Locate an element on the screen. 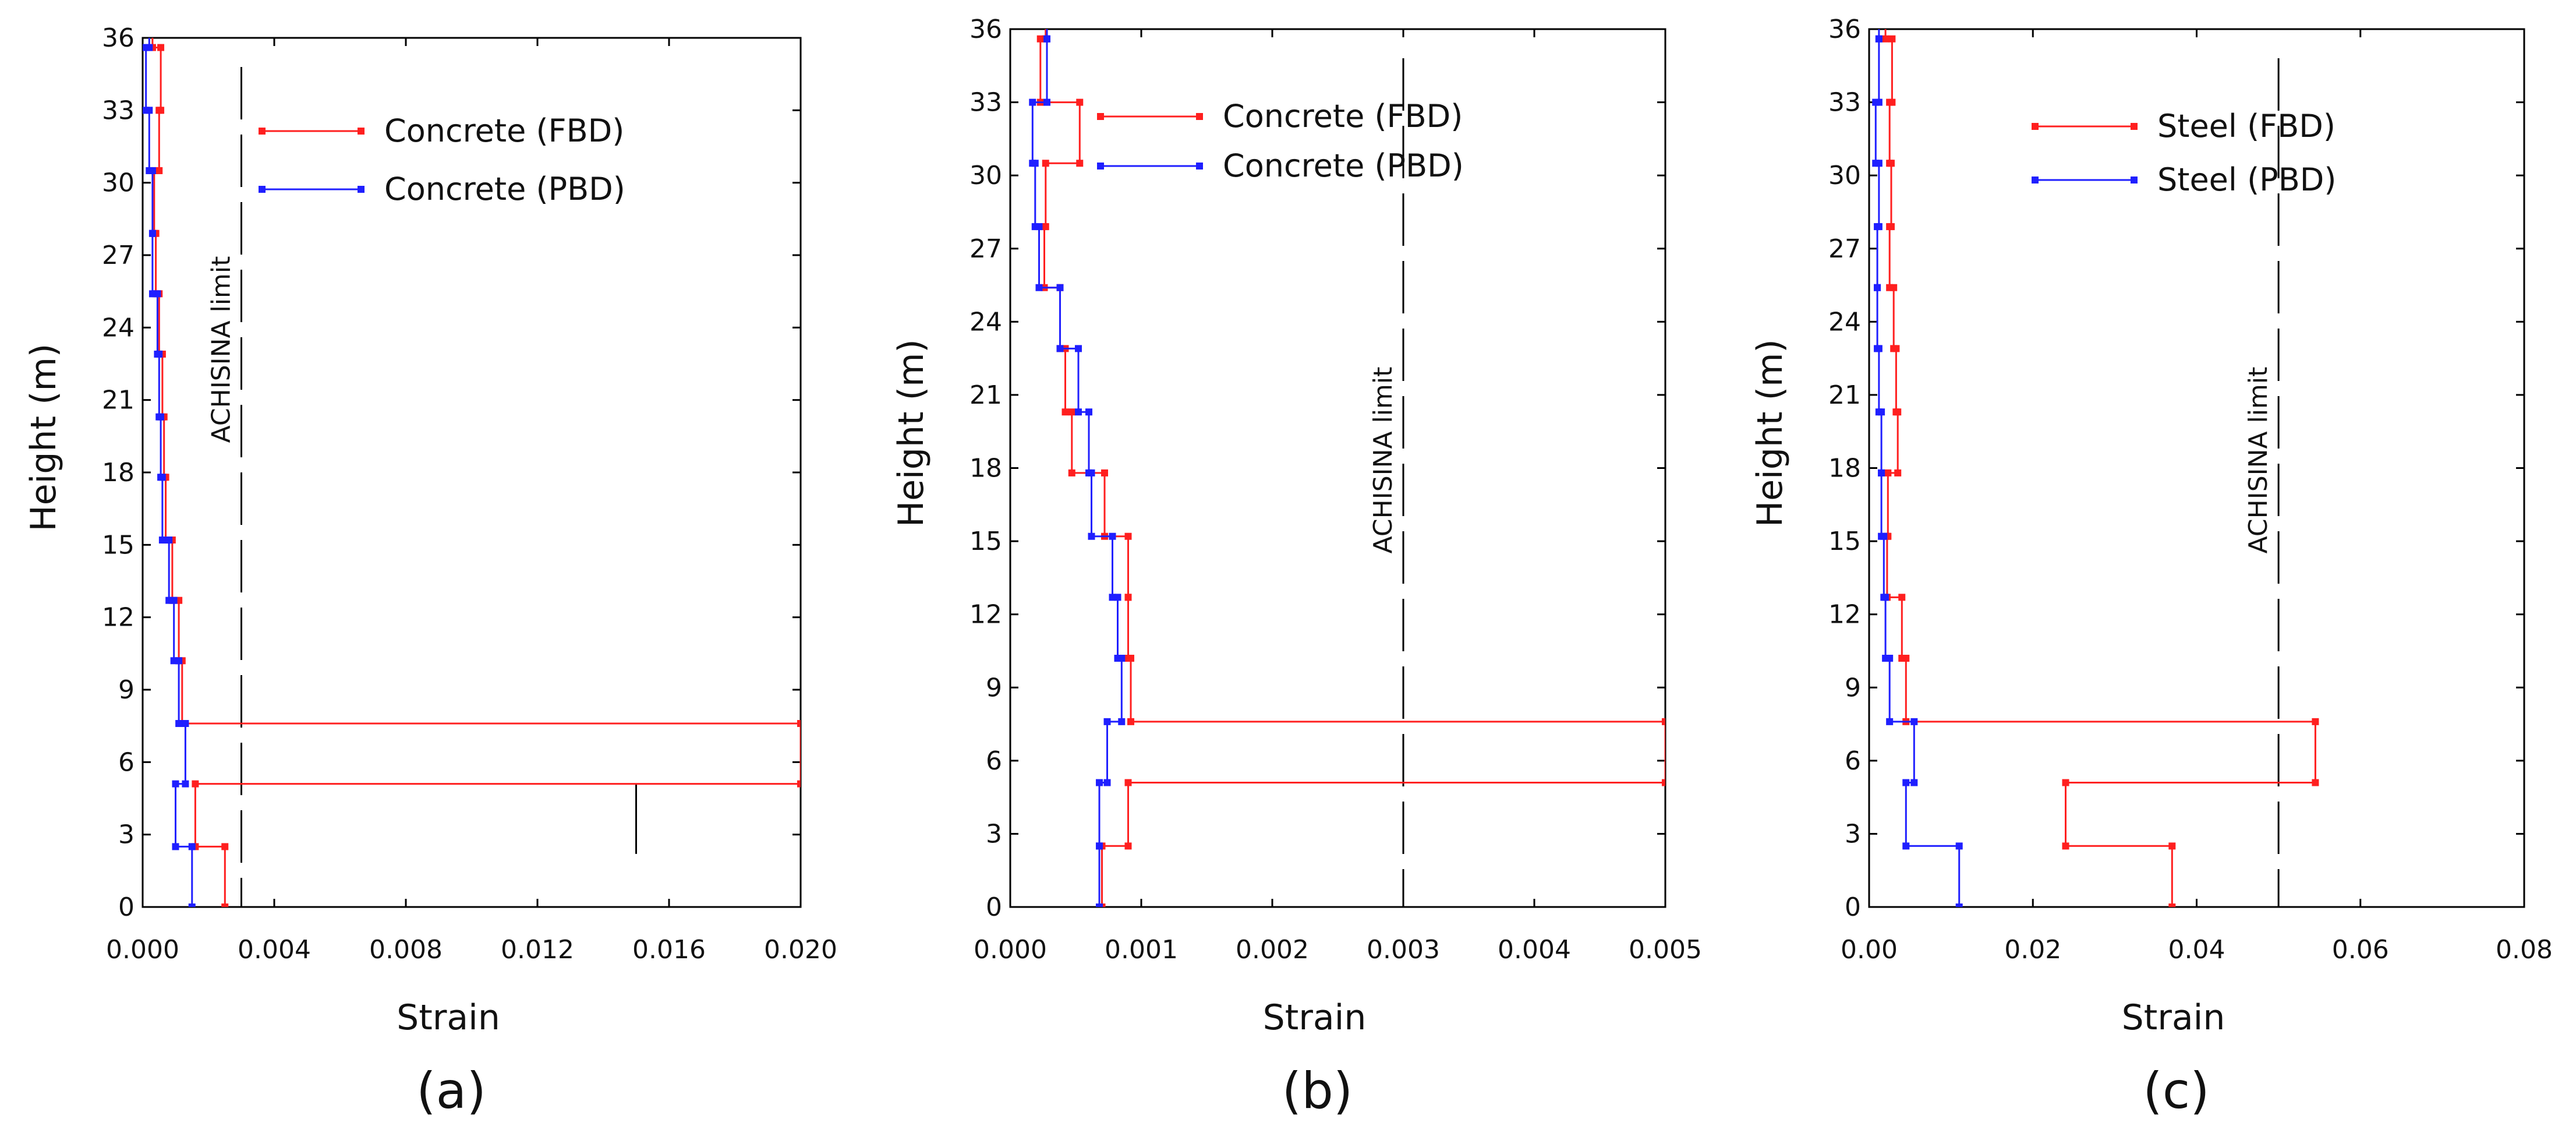 The image size is (2576, 1133). series-fbd is located at coordinates (2100, 468).